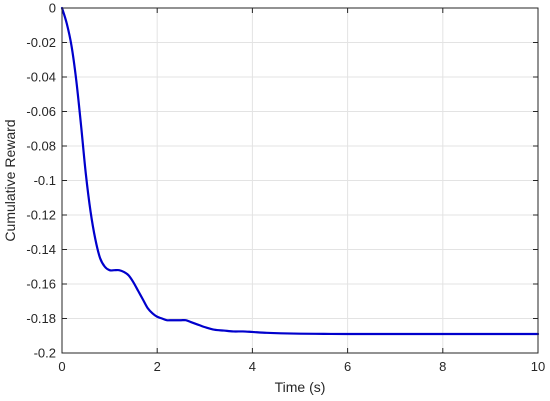 Image resolution: width=550 pixels, height=401 pixels. What do you see at coordinates (41, 77) in the screenshot?
I see `y-tick-label: -0.04` at bounding box center [41, 77].